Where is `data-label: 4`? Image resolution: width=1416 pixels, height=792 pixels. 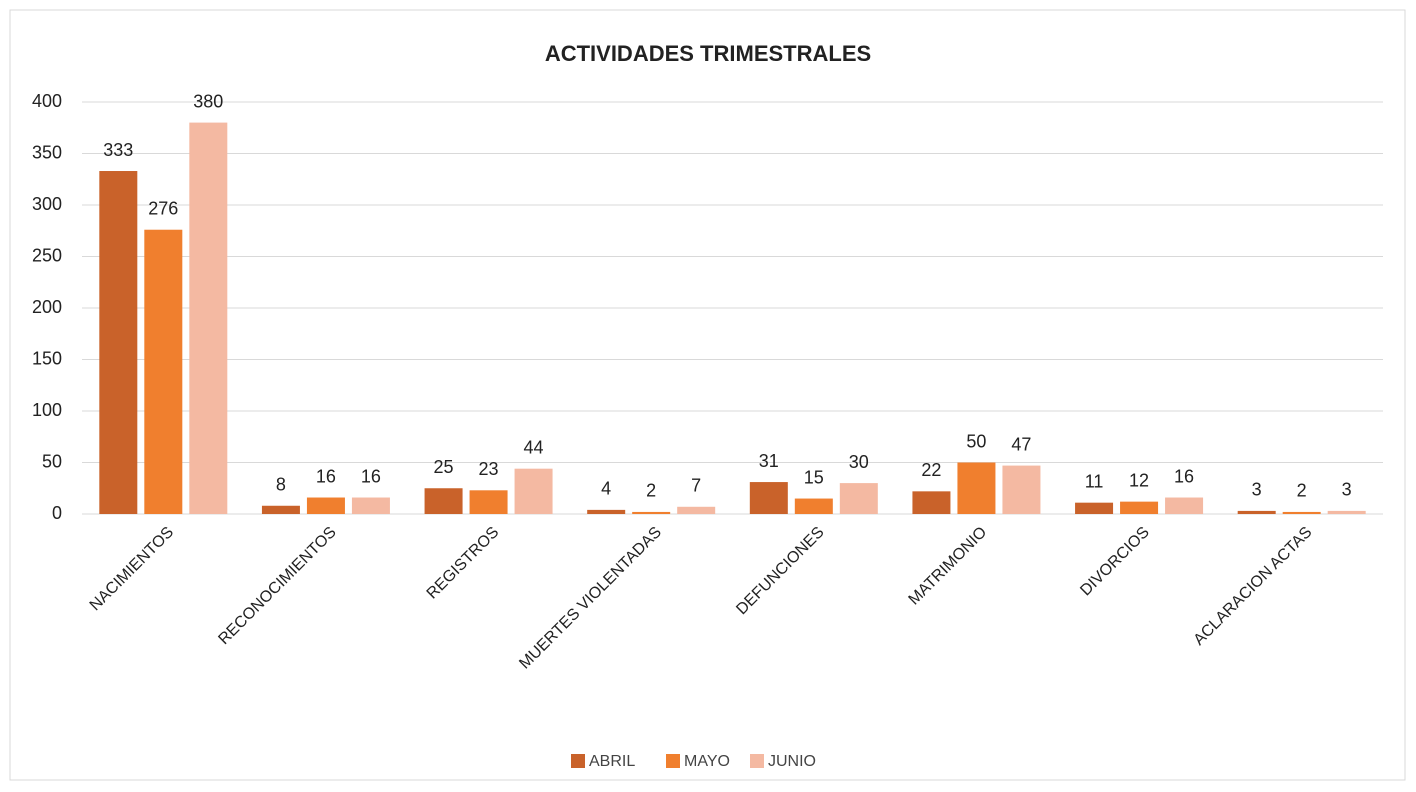 data-label: 4 is located at coordinates (606, 489).